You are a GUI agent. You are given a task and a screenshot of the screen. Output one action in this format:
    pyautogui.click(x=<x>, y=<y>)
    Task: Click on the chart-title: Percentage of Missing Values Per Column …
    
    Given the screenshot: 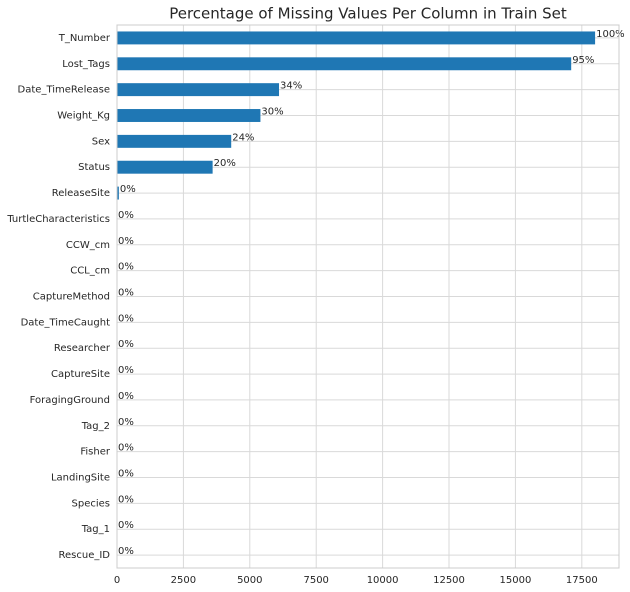 What is the action you would take?
    pyautogui.click(x=368, y=14)
    